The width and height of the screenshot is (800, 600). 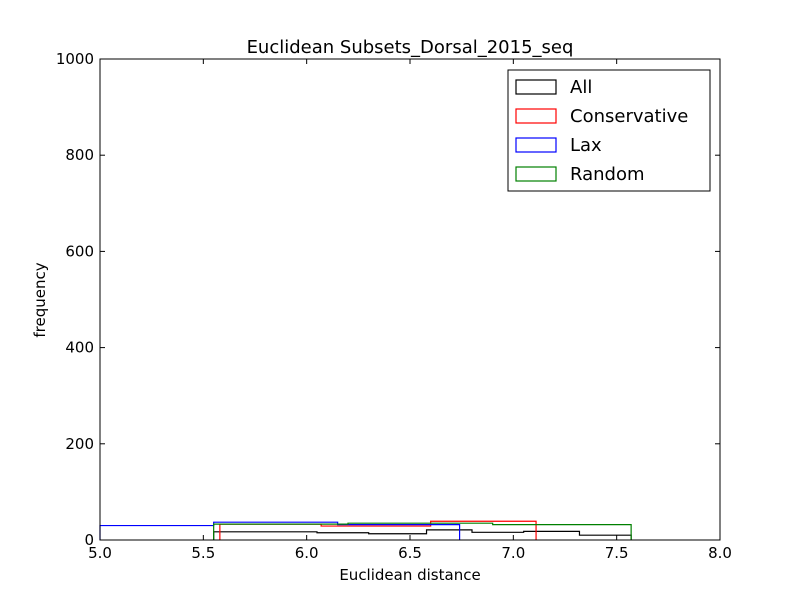 I want to click on legend-swatch-random, so click(x=536, y=174).